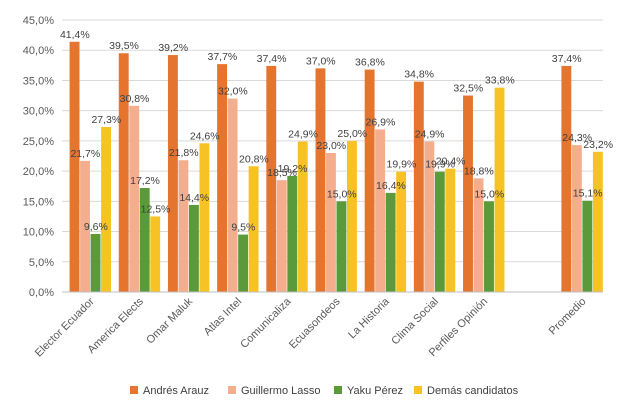  What do you see at coordinates (272, 59) in the screenshot?
I see `data-label: 37,4%` at bounding box center [272, 59].